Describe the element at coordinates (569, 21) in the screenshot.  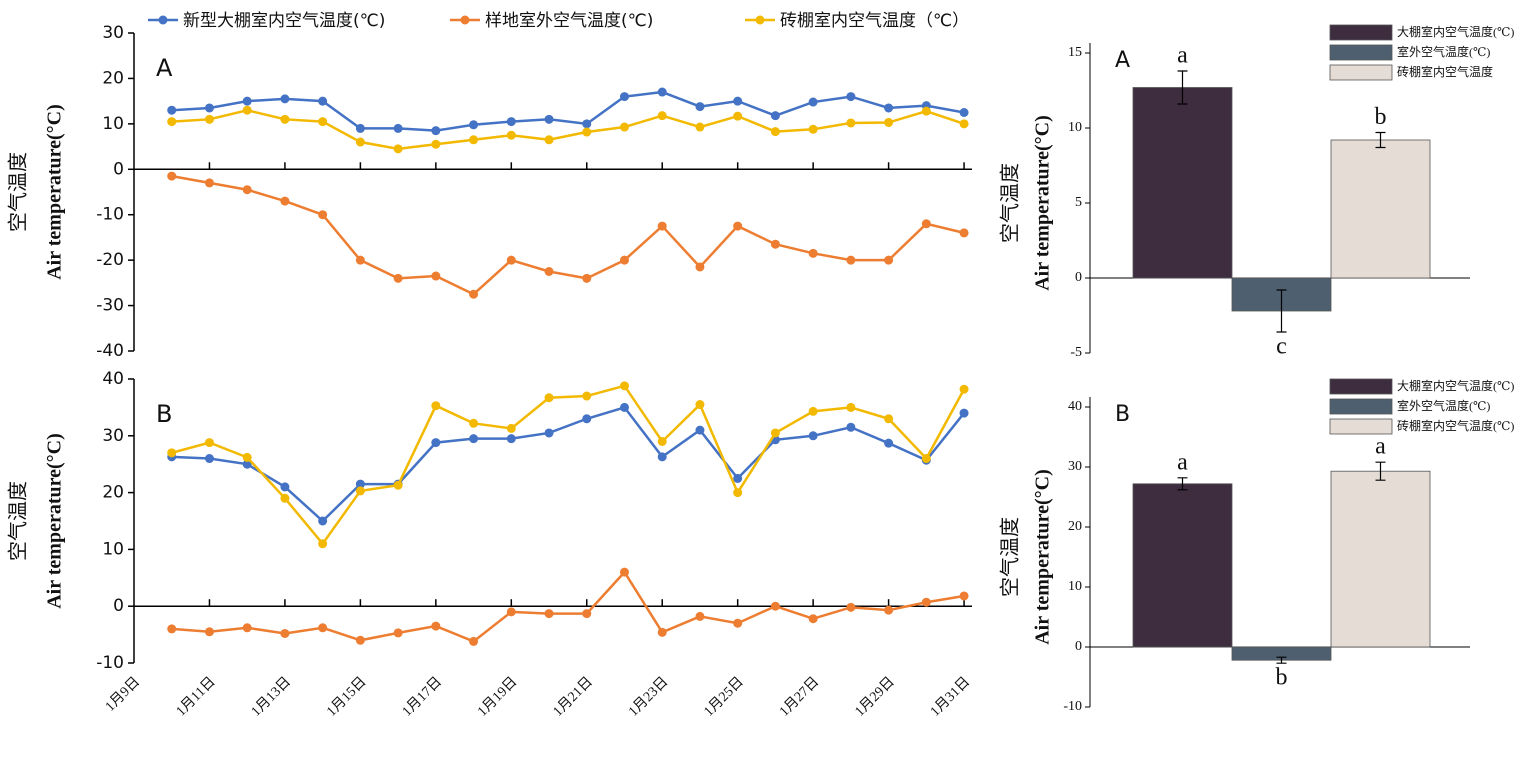
I see `legend-label: 样地室外空气温度(℃)` at that location.